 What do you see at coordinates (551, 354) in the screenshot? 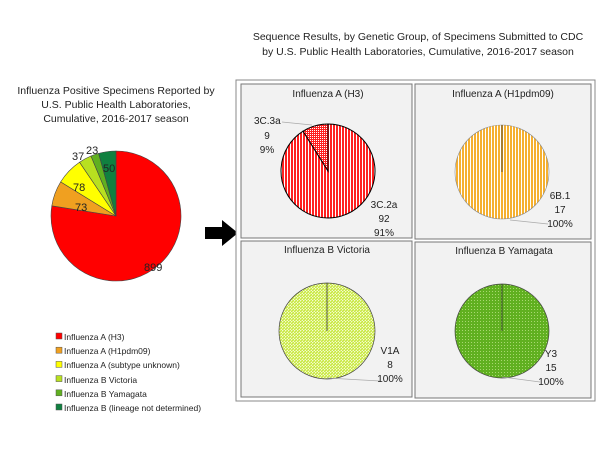
I see `label-y3-name: Y3` at bounding box center [551, 354].